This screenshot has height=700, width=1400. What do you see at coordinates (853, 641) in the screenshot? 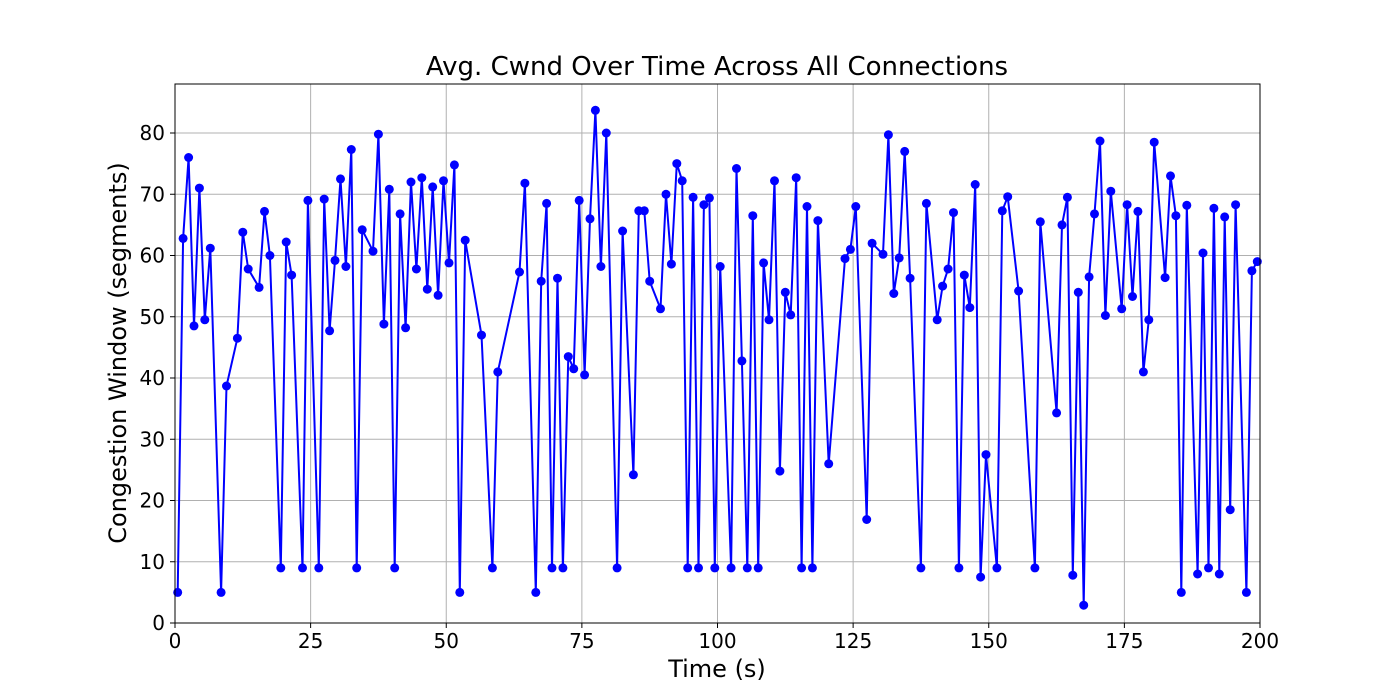
I see `x-tick-label: 125` at bounding box center [853, 641].